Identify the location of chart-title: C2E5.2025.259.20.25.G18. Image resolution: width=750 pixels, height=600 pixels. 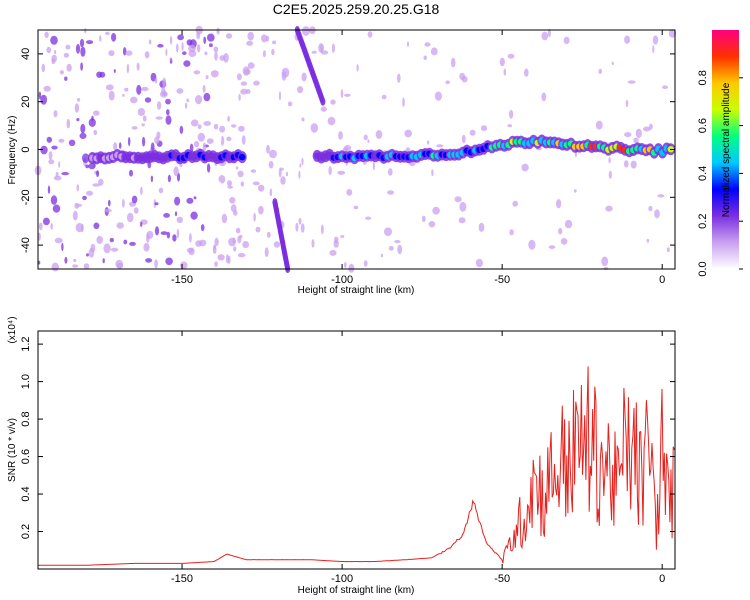
(356, 9).